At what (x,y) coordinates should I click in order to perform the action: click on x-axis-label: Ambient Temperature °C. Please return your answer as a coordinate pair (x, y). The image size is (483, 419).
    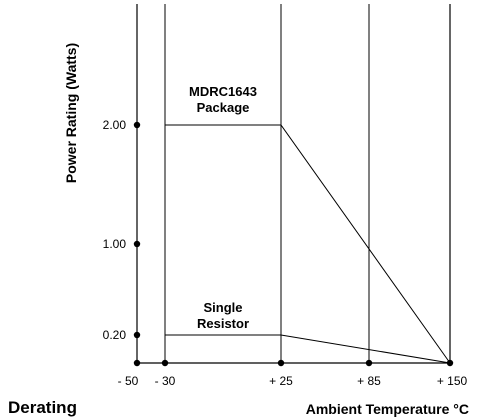
    Looking at the image, I should click on (387, 409).